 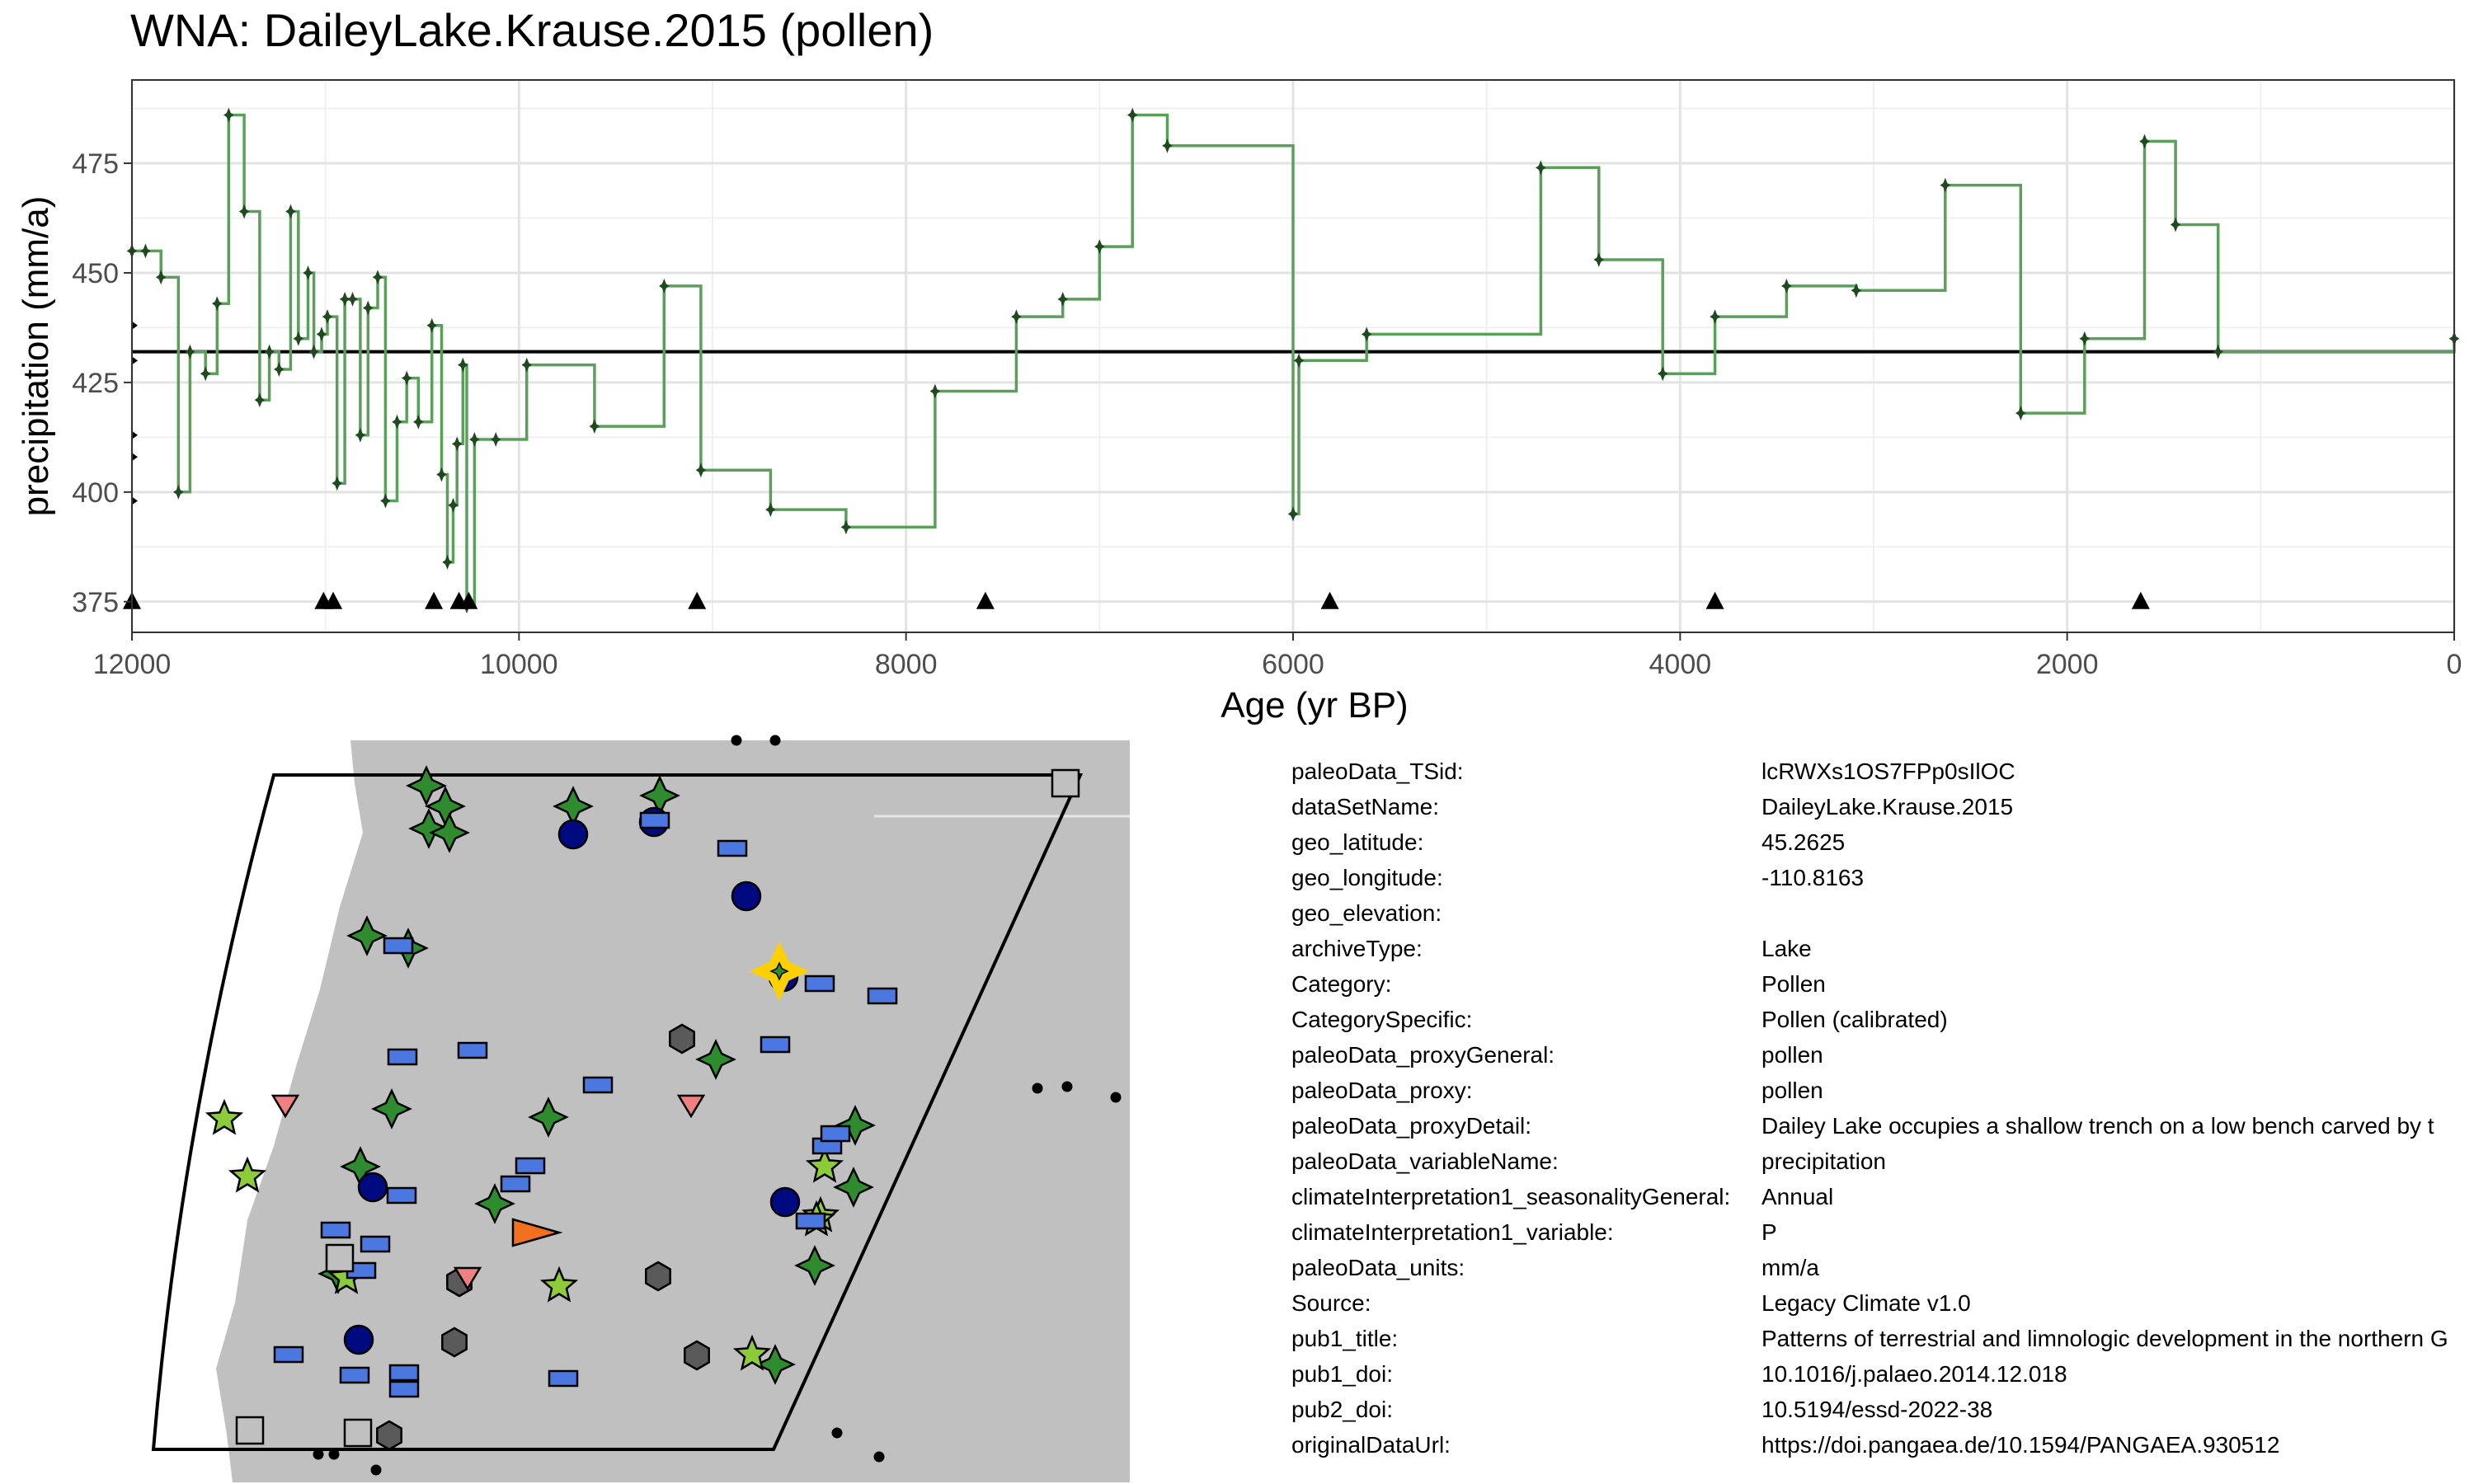 I want to click on metadata-value: lcRWXs1OS7FPp0sIlOC, so click(x=1888, y=771).